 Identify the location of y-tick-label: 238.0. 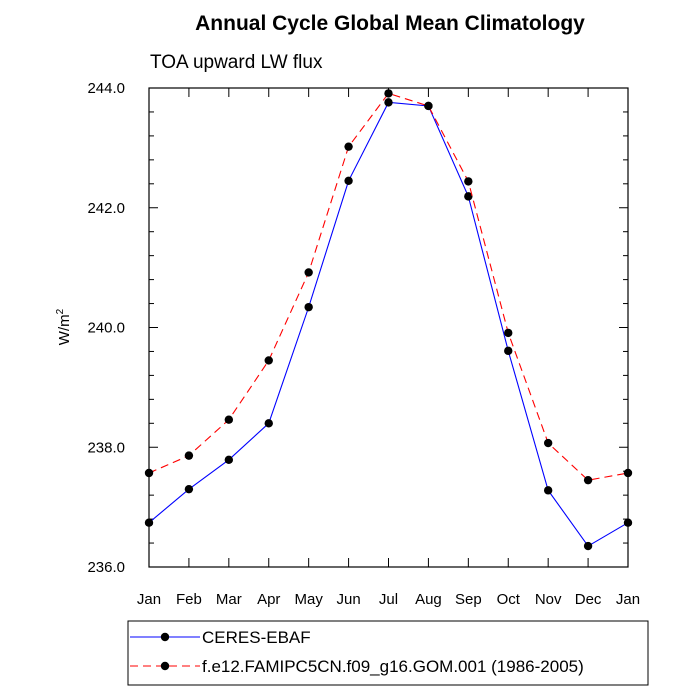
(106, 447).